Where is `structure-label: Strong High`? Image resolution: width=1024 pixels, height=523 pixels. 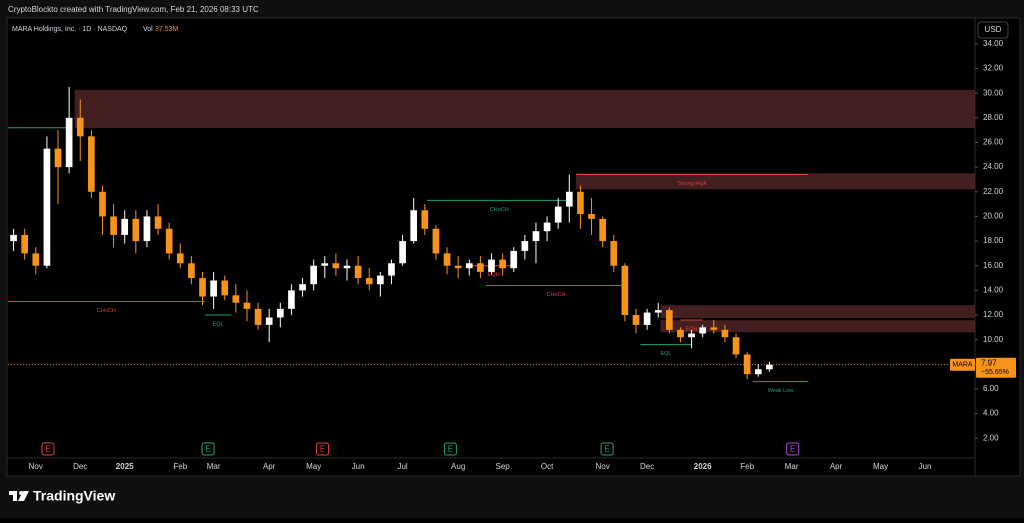 structure-label: Strong High is located at coordinates (692, 184).